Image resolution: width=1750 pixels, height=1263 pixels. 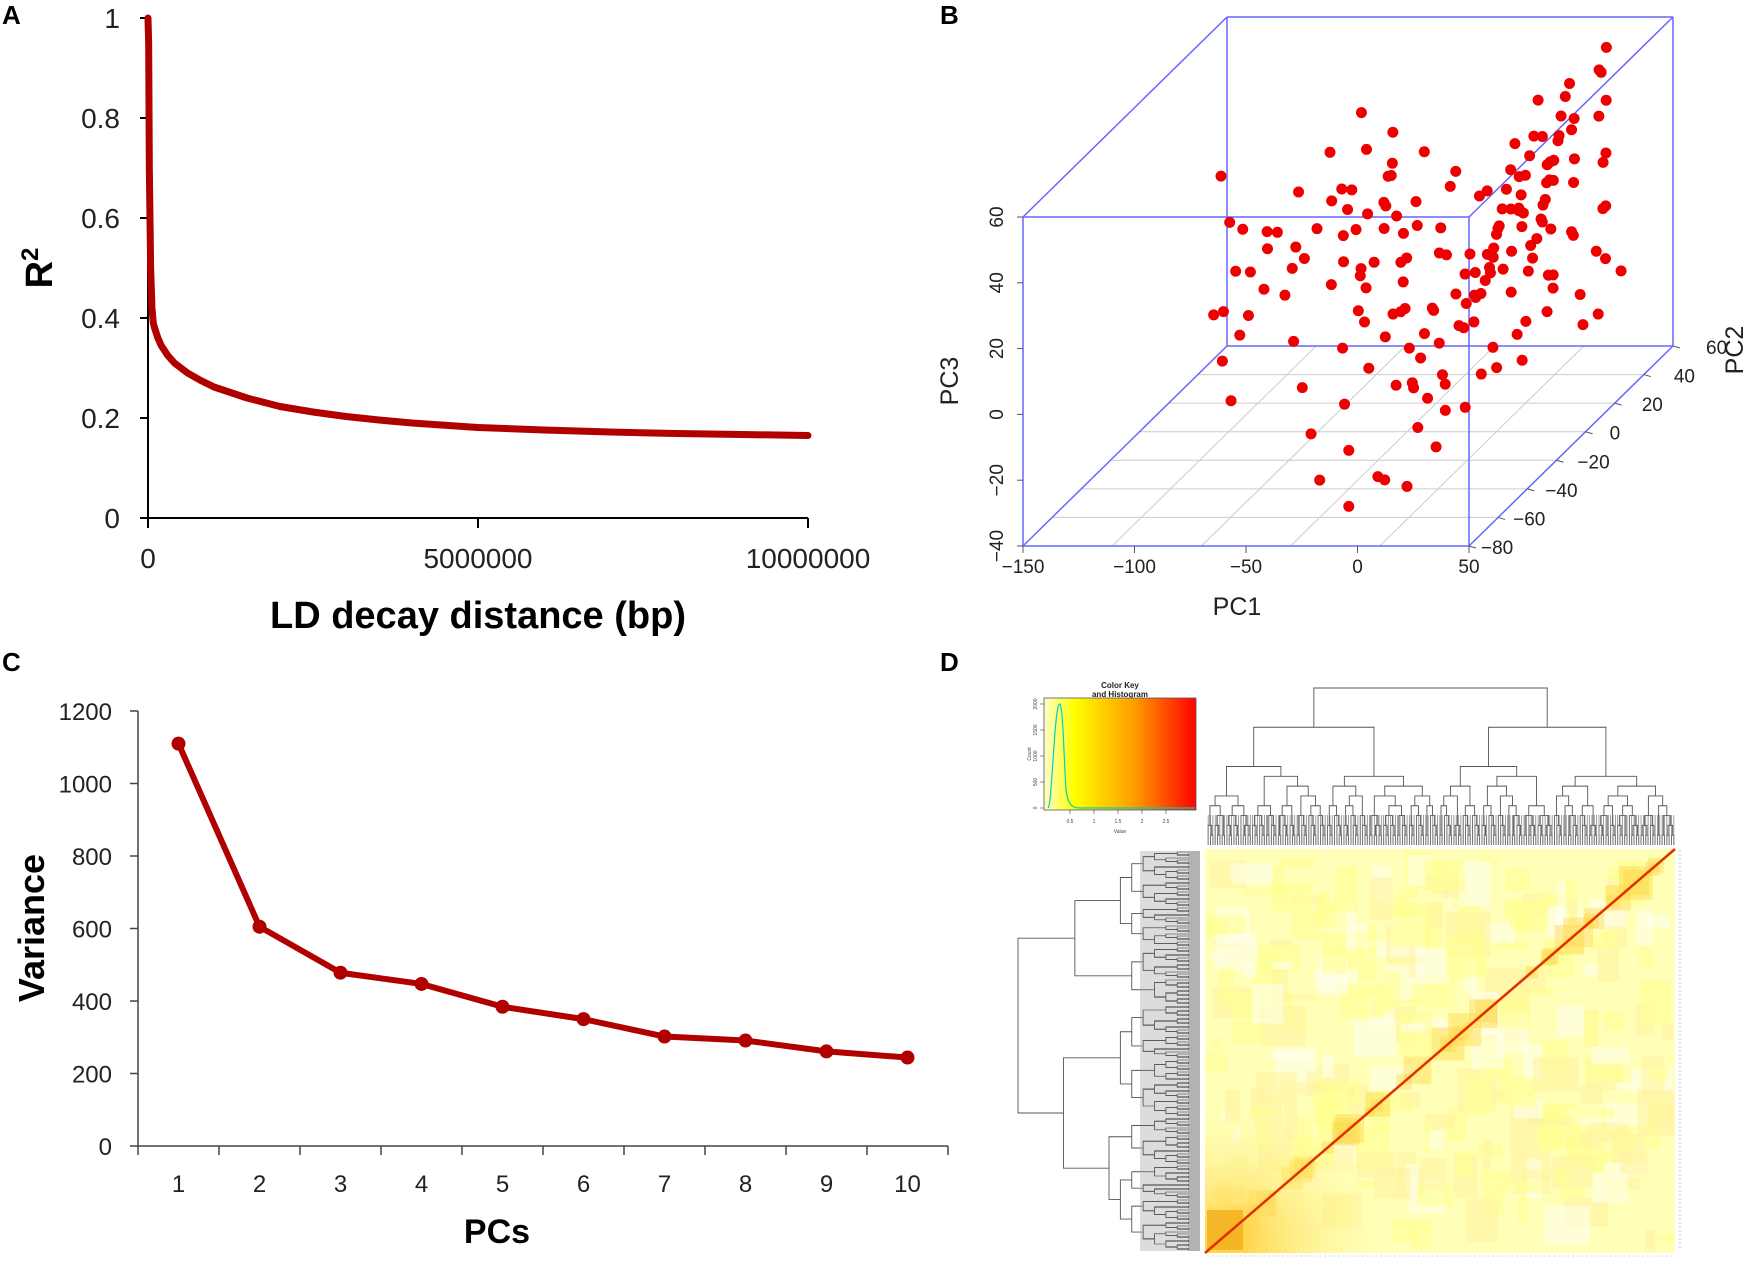 I want to click on a-y-tick-label: 0.8, so click(x=100, y=118).